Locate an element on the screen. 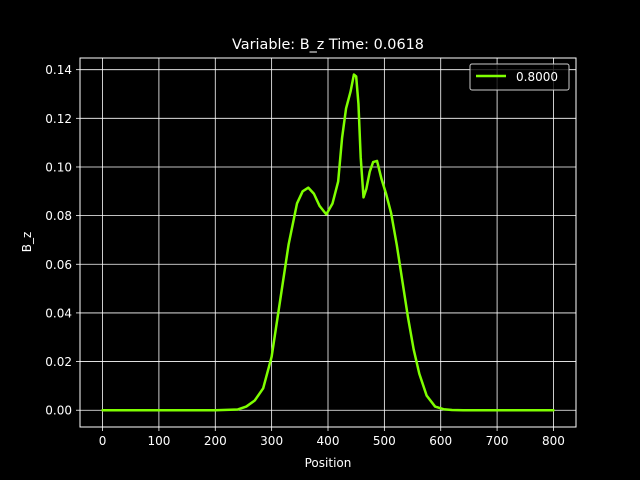  x-tick-label: 100 is located at coordinates (158, 441).